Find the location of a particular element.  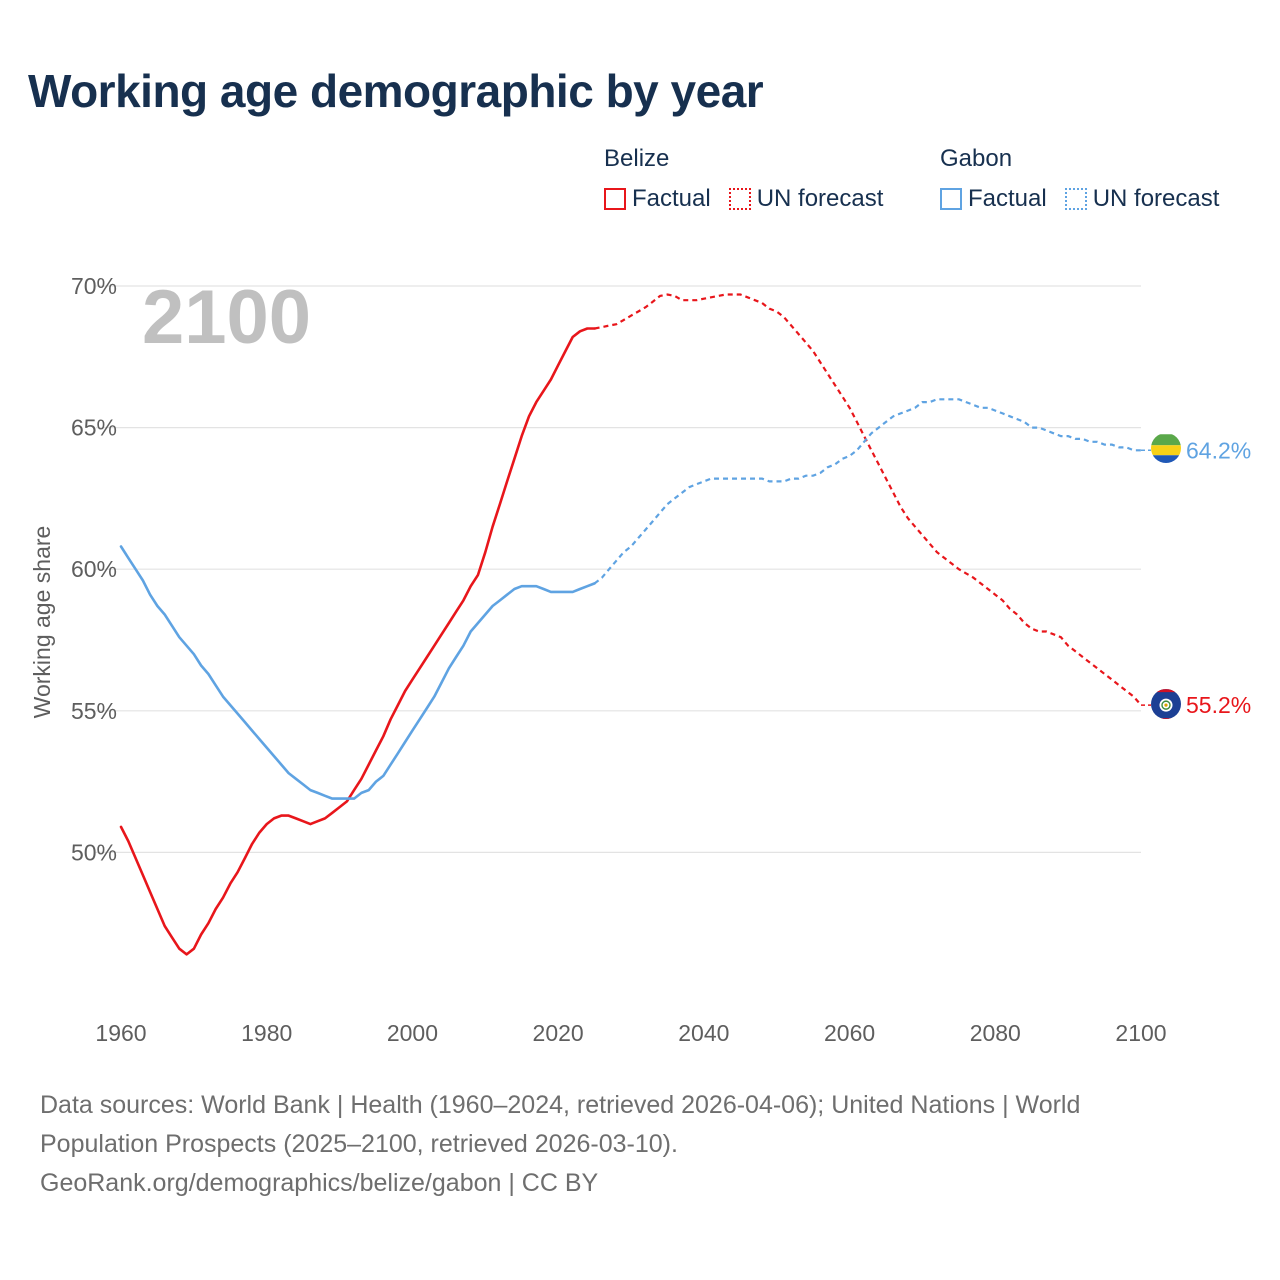

legend-item-gabon-forecast: UN forecast is located at coordinates (1142, 199).